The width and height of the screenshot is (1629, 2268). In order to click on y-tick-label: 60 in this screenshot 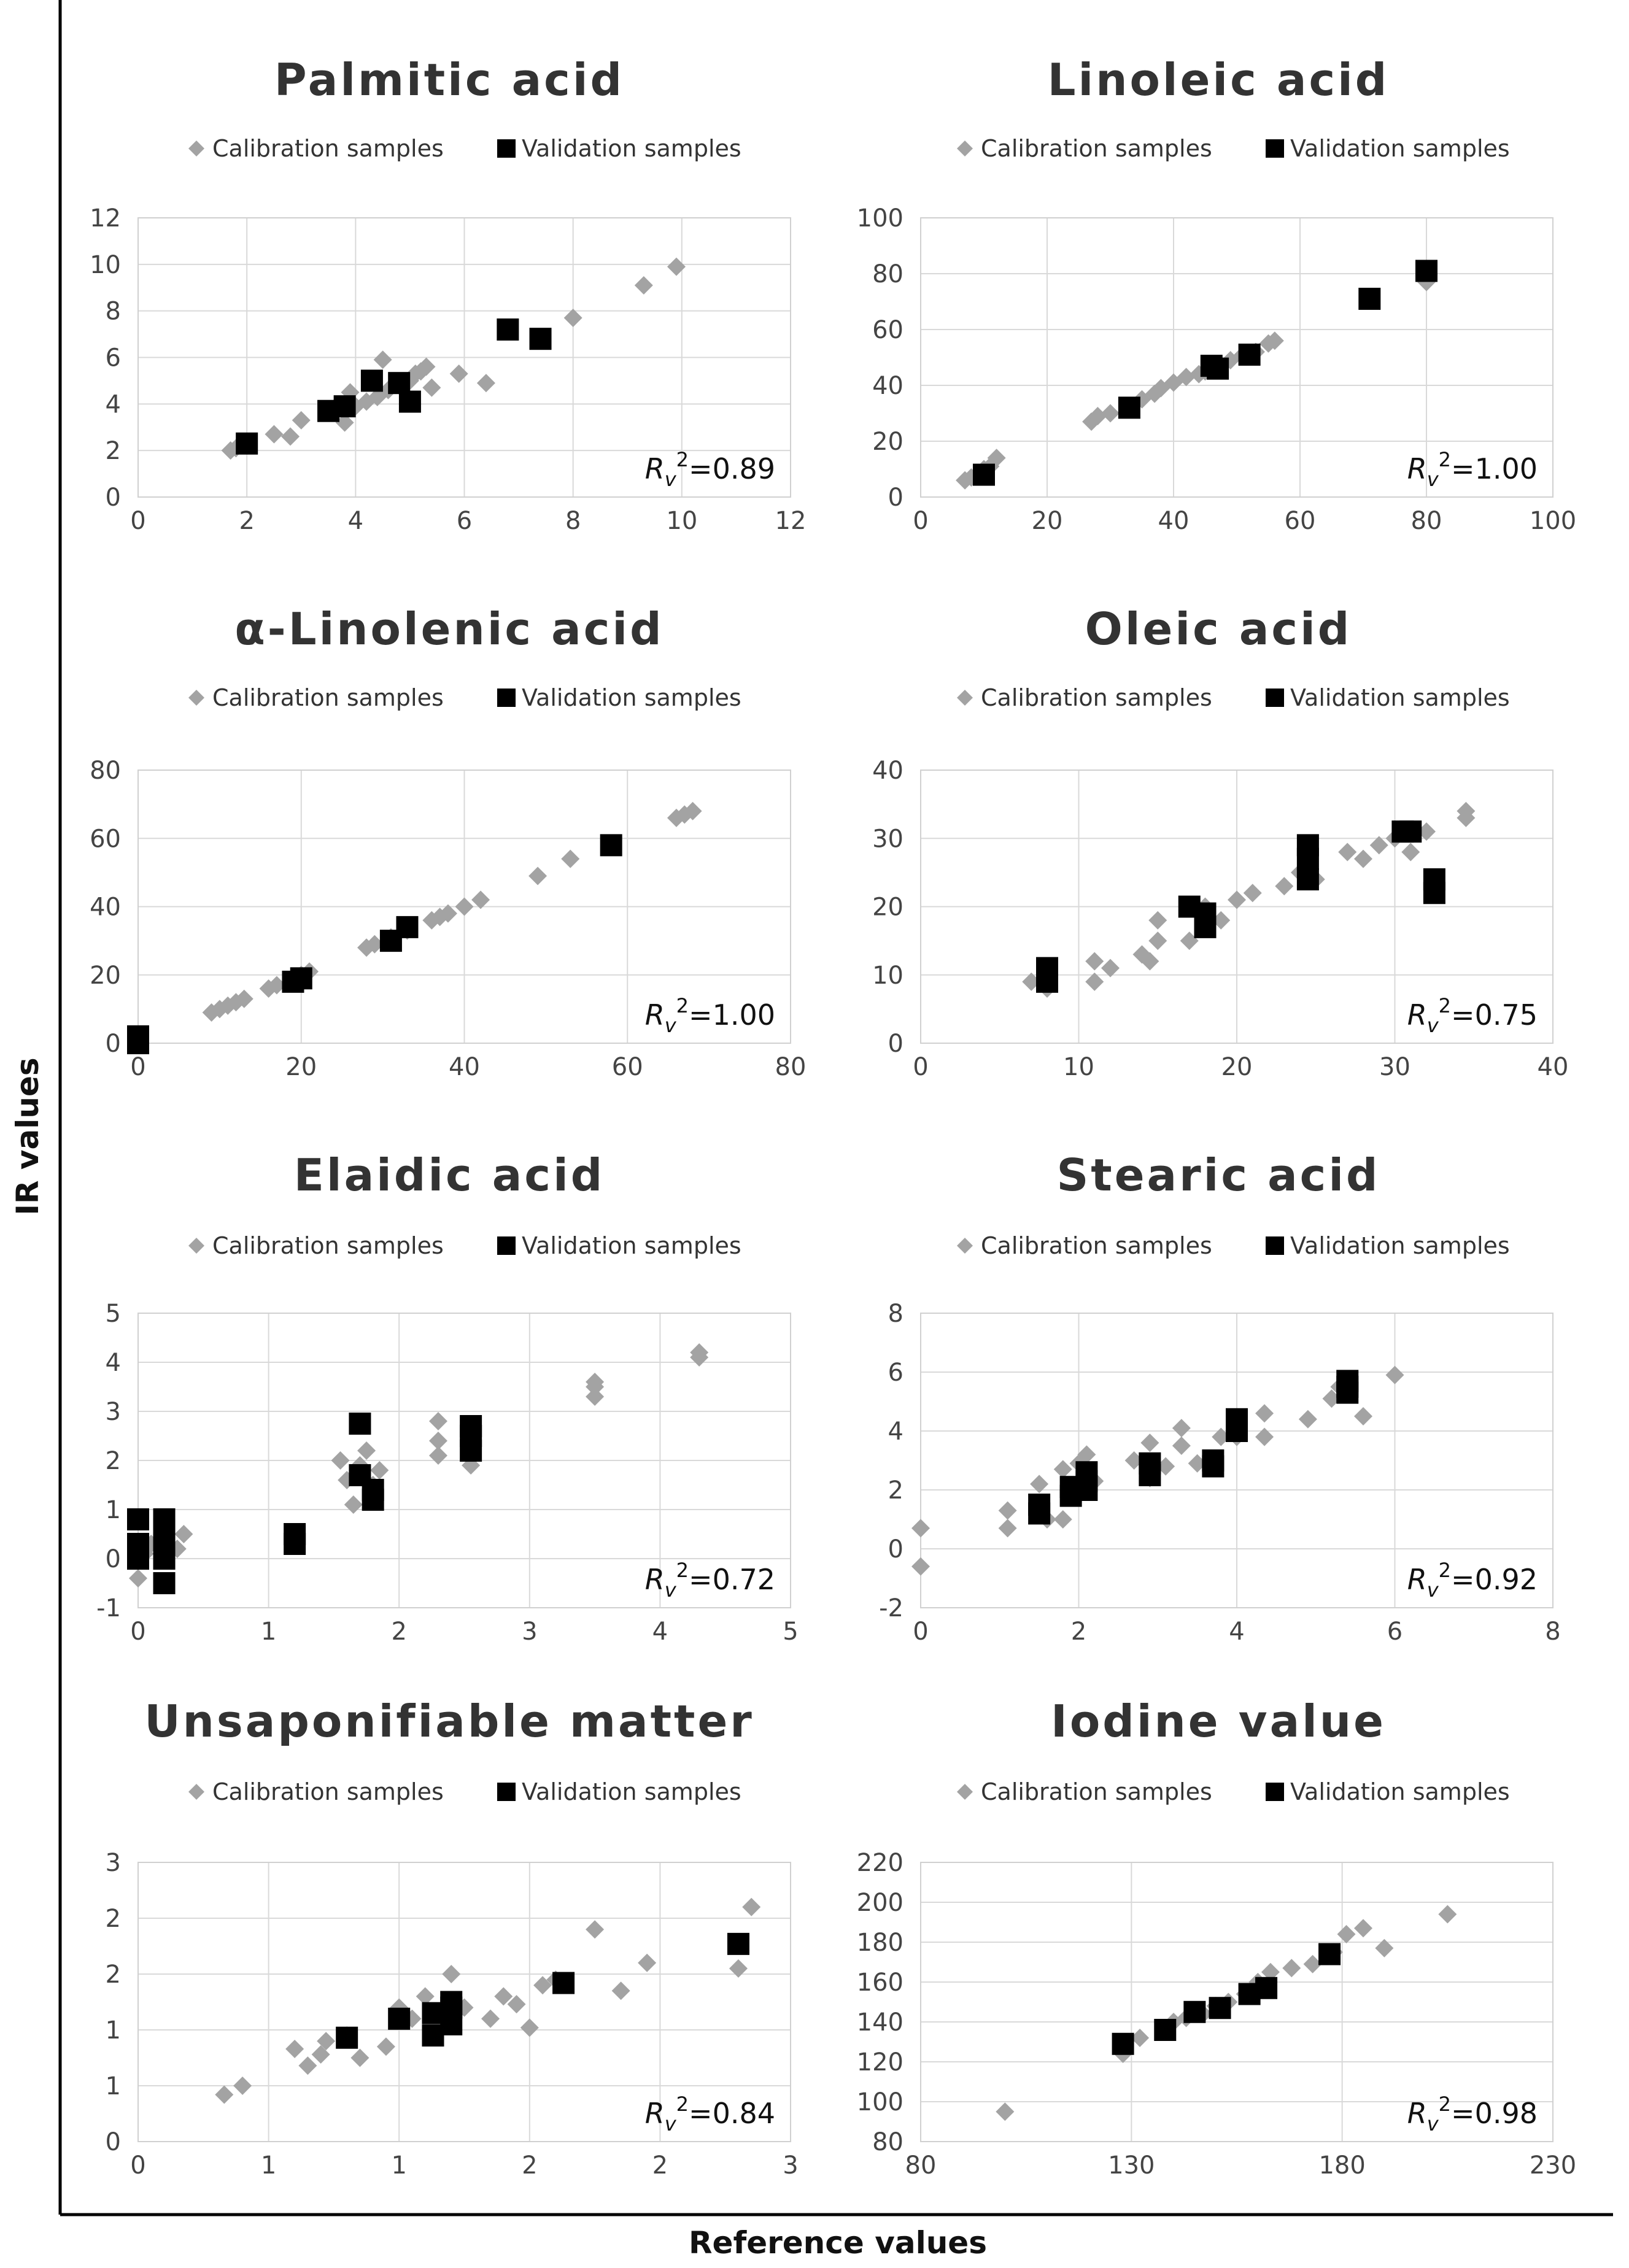, I will do `click(105, 839)`.